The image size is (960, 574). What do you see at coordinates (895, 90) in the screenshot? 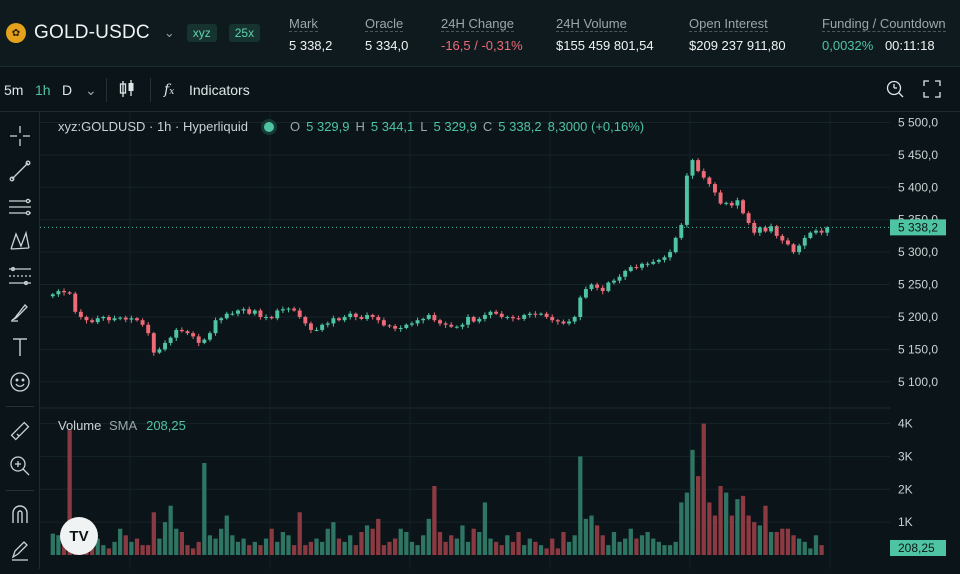
I see `screenshot-icon` at bounding box center [895, 90].